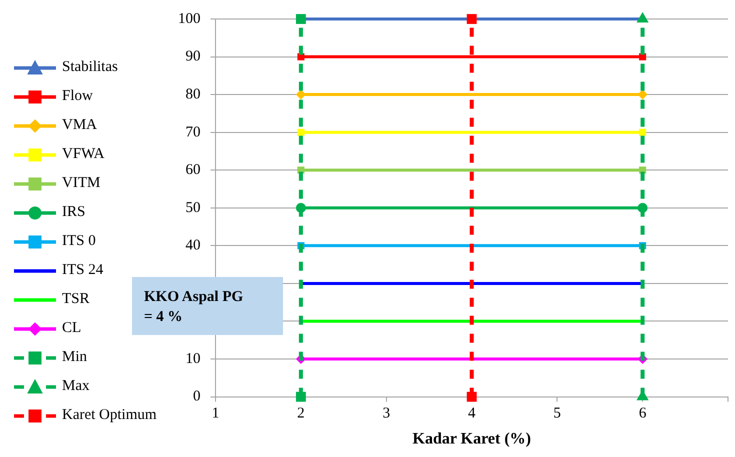 Image resolution: width=735 pixels, height=457 pixels. What do you see at coordinates (472, 414) in the screenshot?
I see `x-tick-label: 4` at bounding box center [472, 414].